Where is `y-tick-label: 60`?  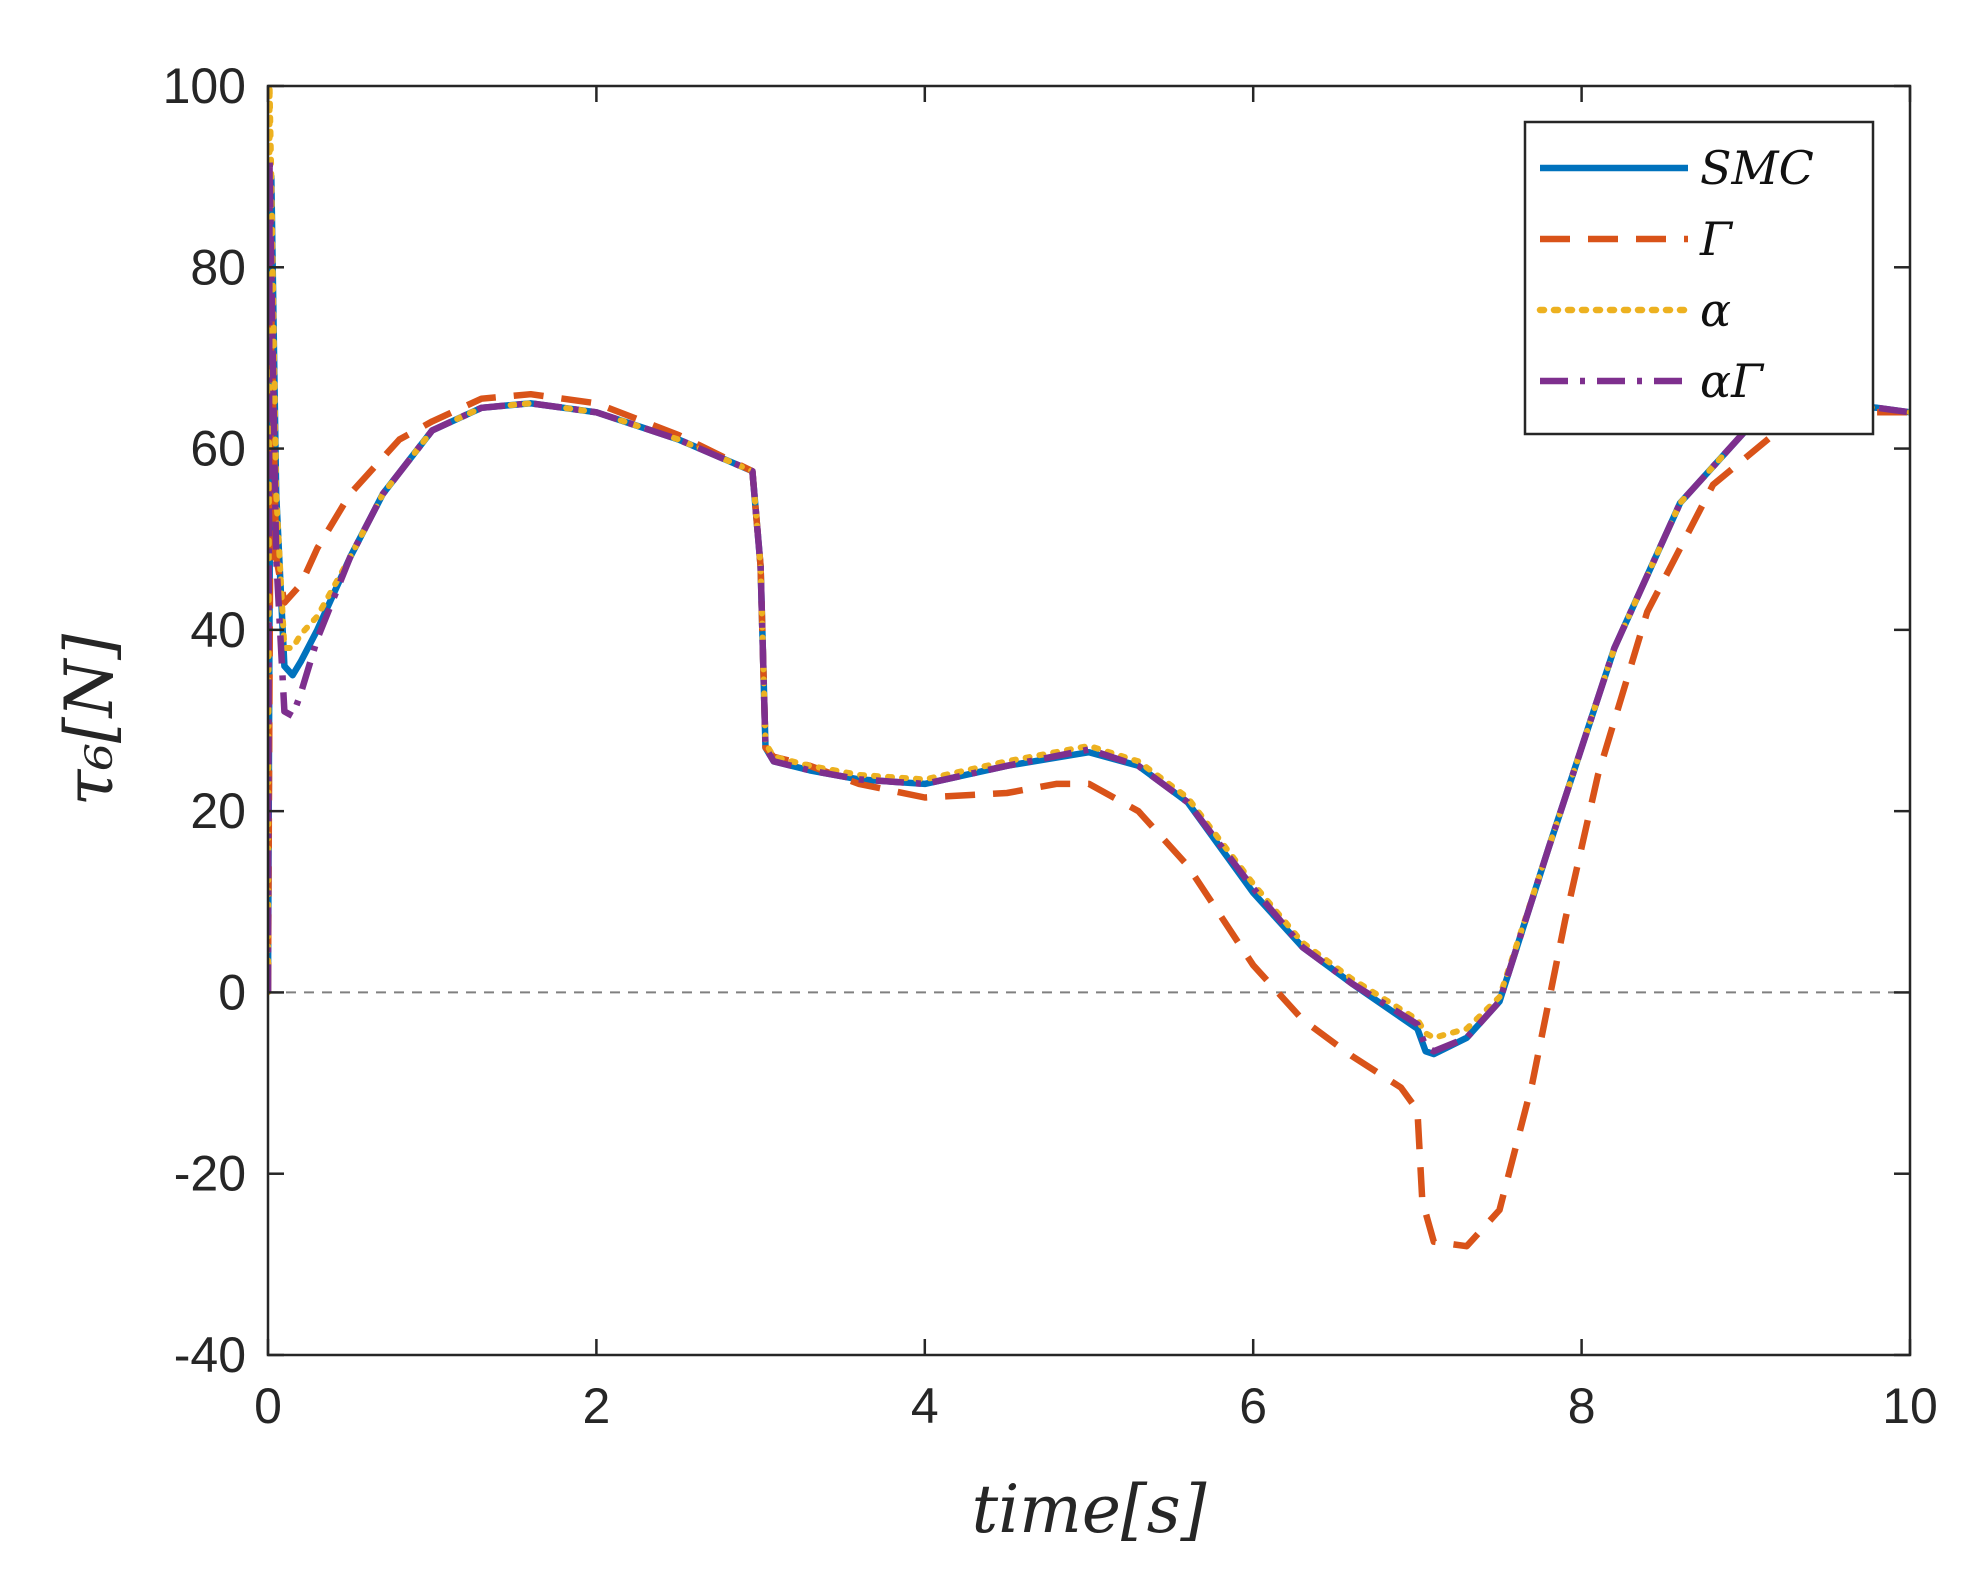 y-tick-label: 60 is located at coordinates (218, 449).